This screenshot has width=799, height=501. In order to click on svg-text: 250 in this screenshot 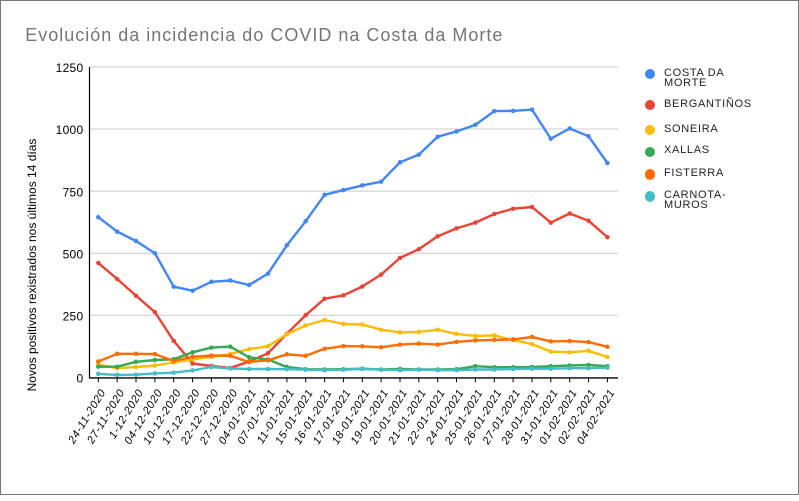, I will do `click(73, 317)`.